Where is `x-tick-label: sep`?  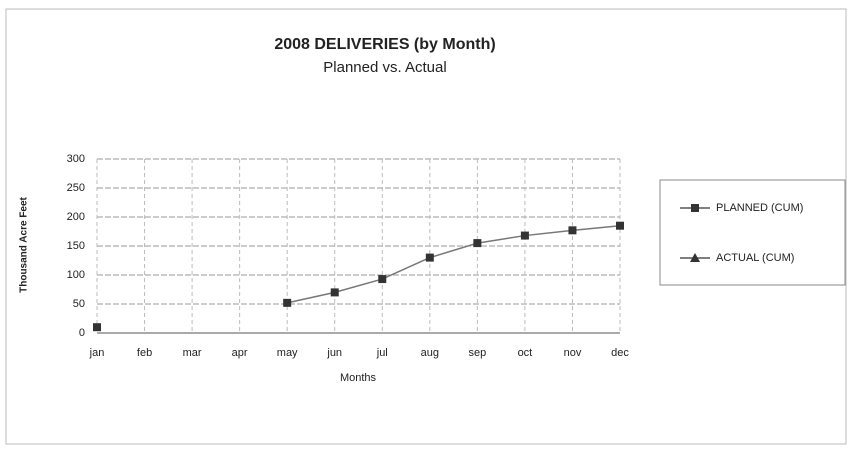
x-tick-label: sep is located at coordinates (477, 353).